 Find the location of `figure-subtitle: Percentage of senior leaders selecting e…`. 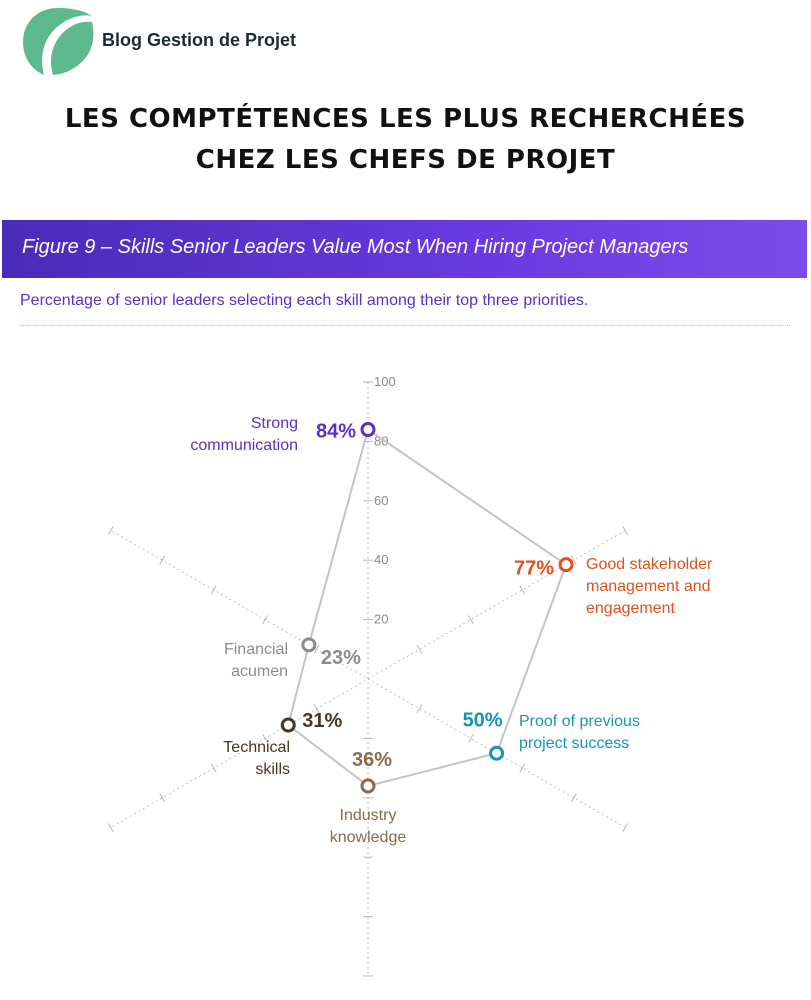

figure-subtitle: Percentage of senior leaders selecting e… is located at coordinates (304, 300).